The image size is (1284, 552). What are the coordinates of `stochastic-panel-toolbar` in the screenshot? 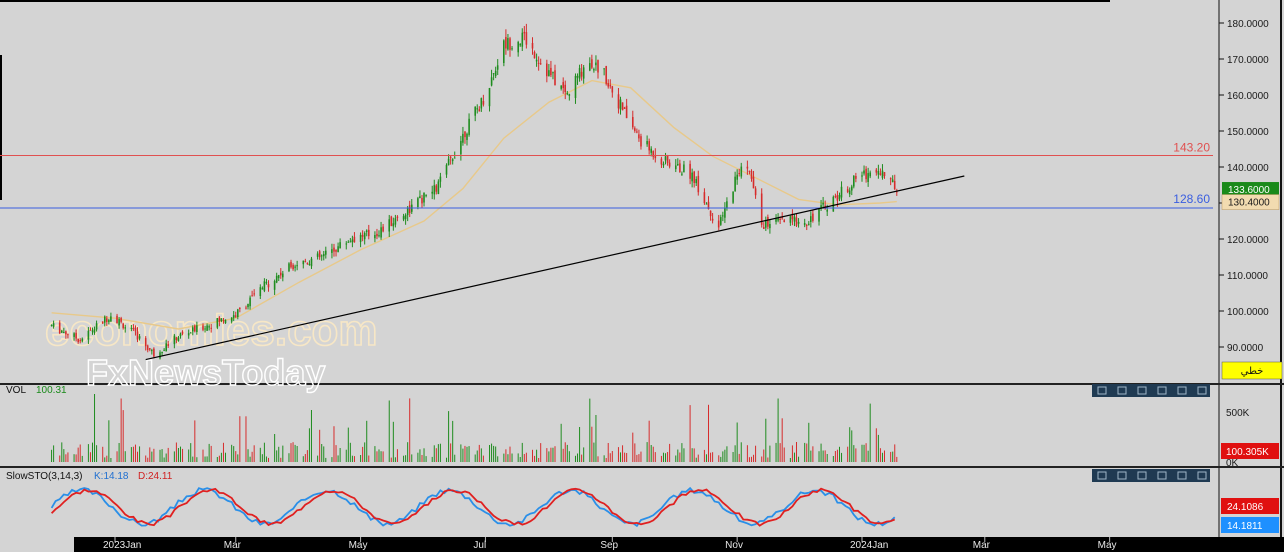 It's located at (1151, 475).